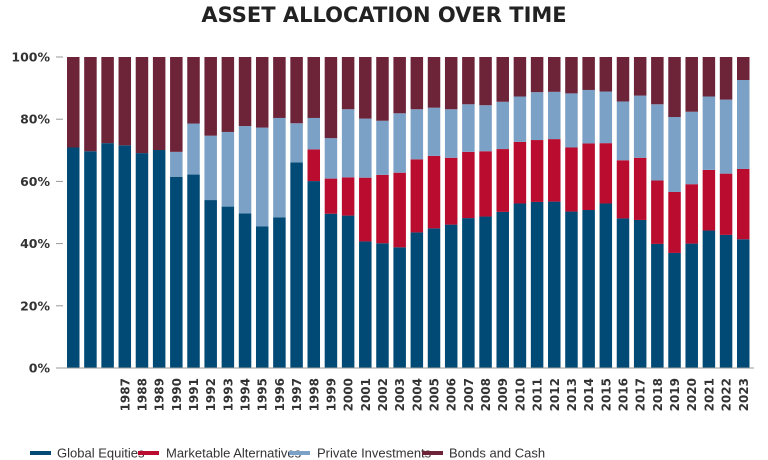 This screenshot has height=460, width=768. What do you see at coordinates (211, 394) in the screenshot?
I see `x-tick-label: 1992` at bounding box center [211, 394].